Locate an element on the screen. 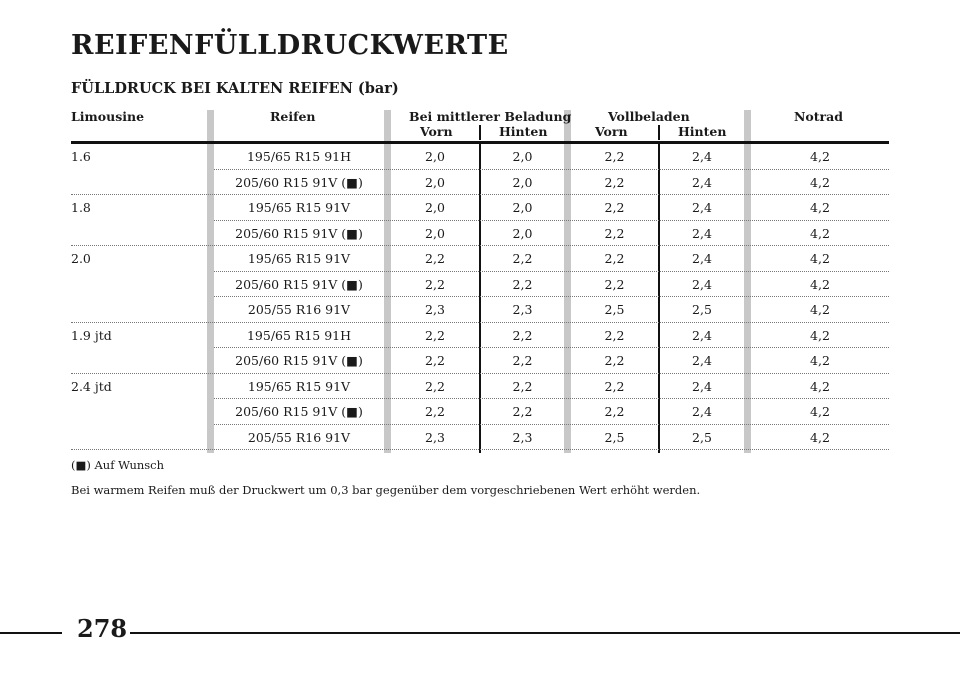 Image resolution: width=960 pixels, height=673 pixels. table-row: 1.9 jtd 195/65 R15 91H 2,2 2,2 2,2 2,4 4,2 is located at coordinates (480, 335).